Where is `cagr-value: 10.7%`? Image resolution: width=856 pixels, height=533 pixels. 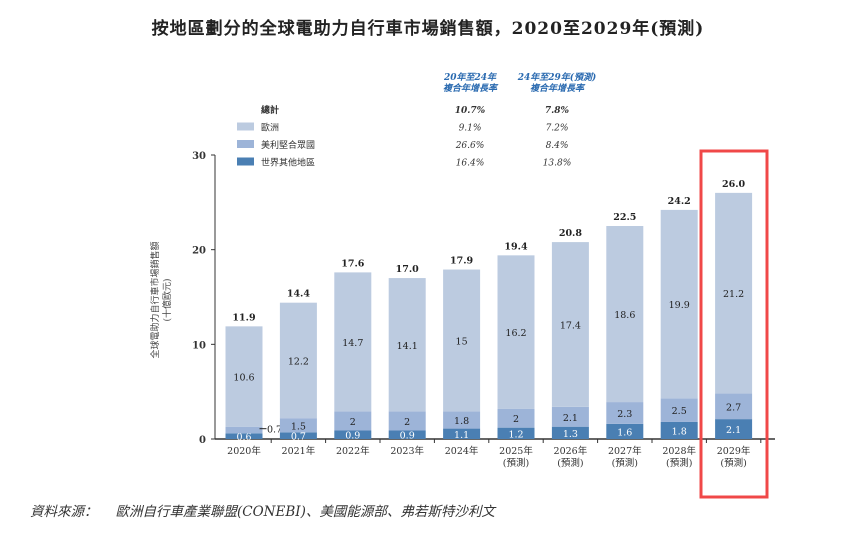
cagr-value: 10.7% is located at coordinates (470, 111).